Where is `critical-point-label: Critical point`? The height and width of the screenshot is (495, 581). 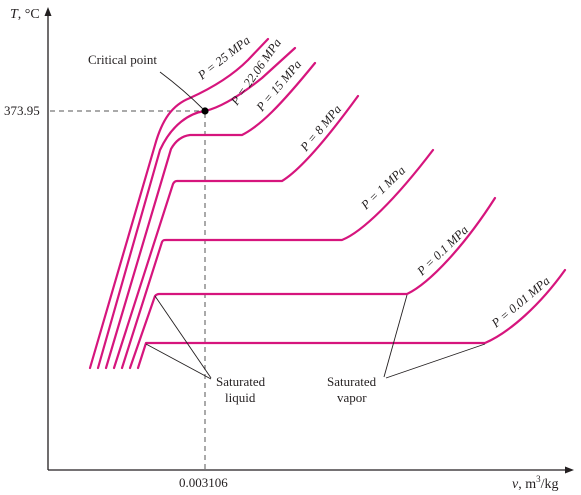
critical-point-label: Critical point is located at coordinates (122, 59).